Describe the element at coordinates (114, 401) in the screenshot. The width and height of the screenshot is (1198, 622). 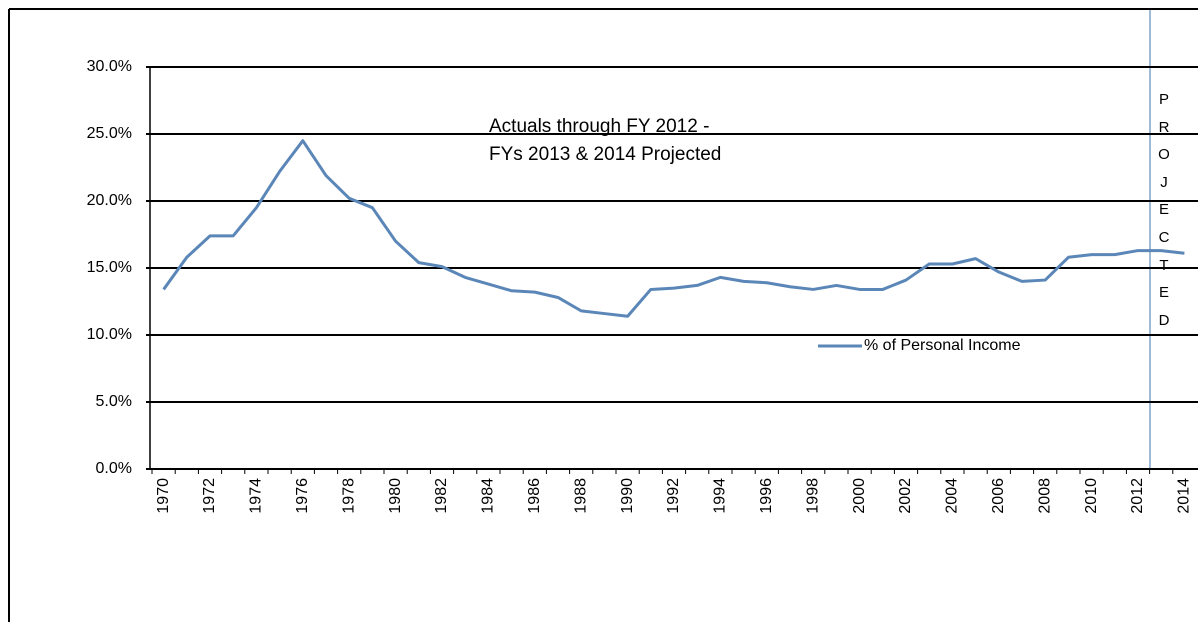
I see `y-tick-label: 5.0%` at that location.